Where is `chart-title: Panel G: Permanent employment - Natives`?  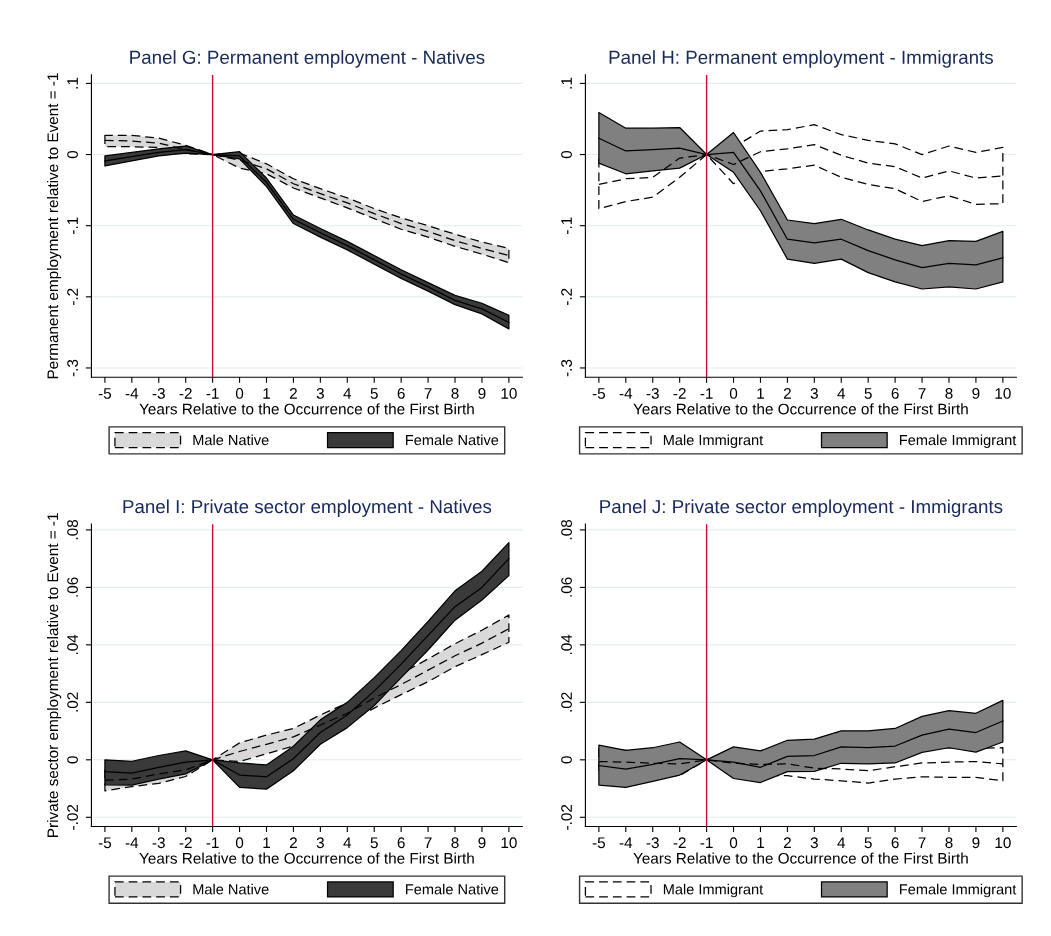 chart-title: Panel G: Permanent employment - Natives is located at coordinates (307, 59).